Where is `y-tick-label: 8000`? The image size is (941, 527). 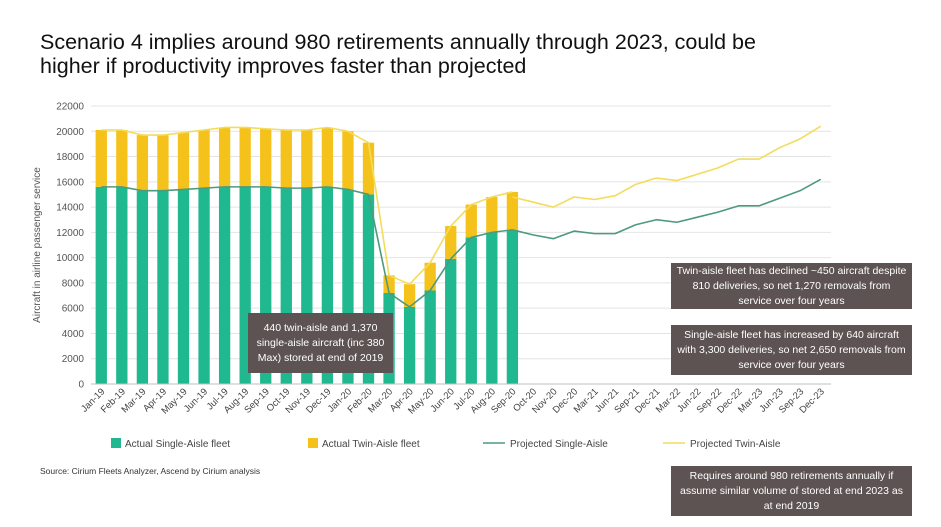
y-tick-label: 8000 is located at coordinates (73, 283).